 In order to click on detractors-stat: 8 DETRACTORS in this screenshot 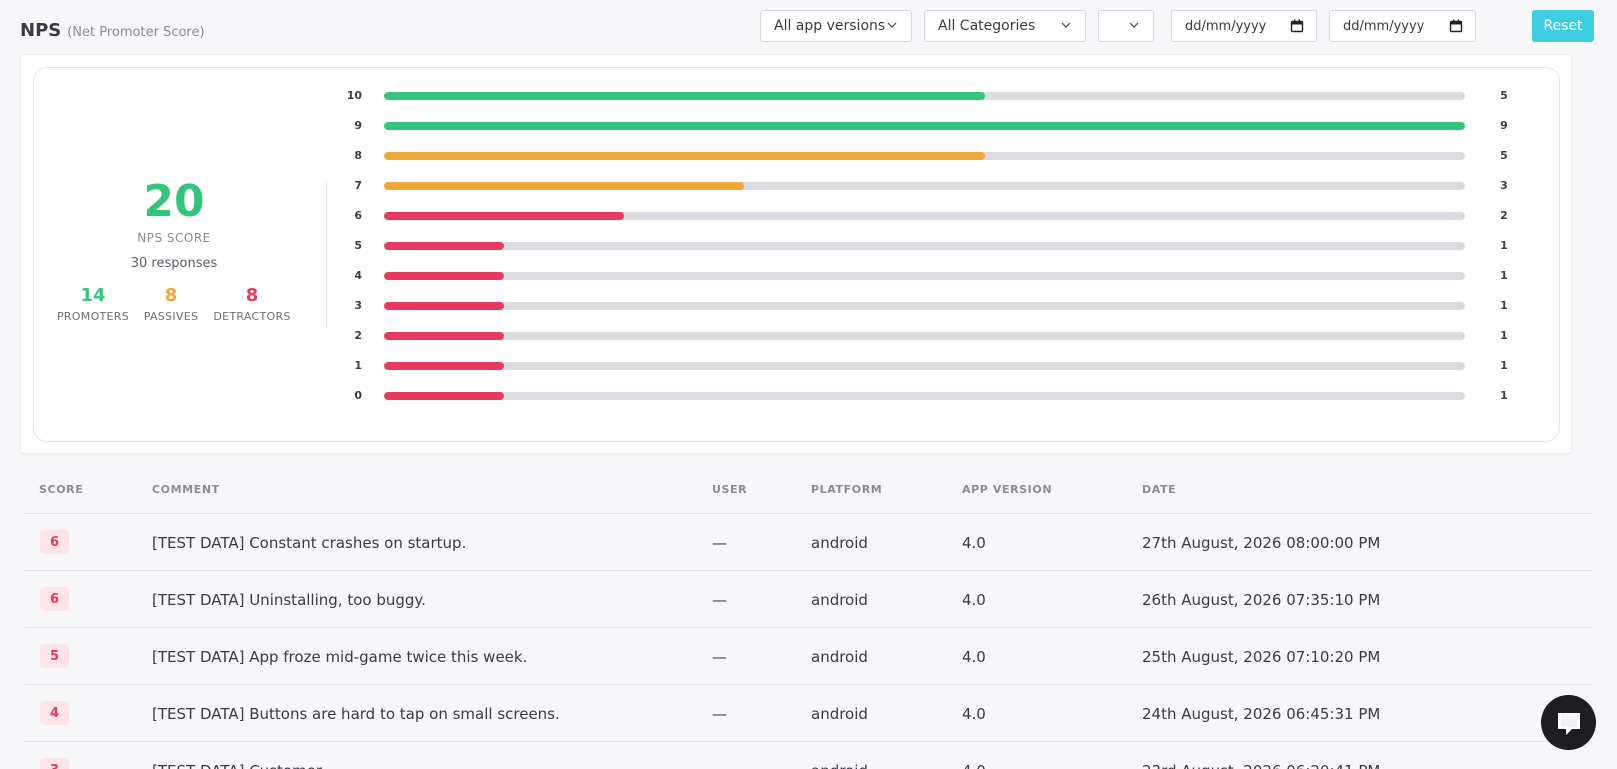, I will do `click(252, 304)`.